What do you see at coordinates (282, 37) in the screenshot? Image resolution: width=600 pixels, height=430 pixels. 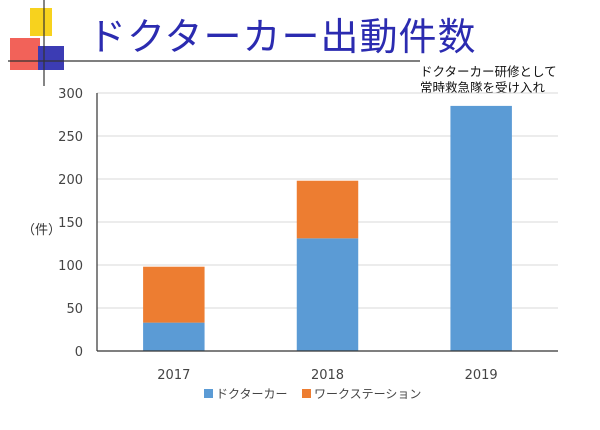 I see `slide-title: ドクターカー出動件数` at bounding box center [282, 37].